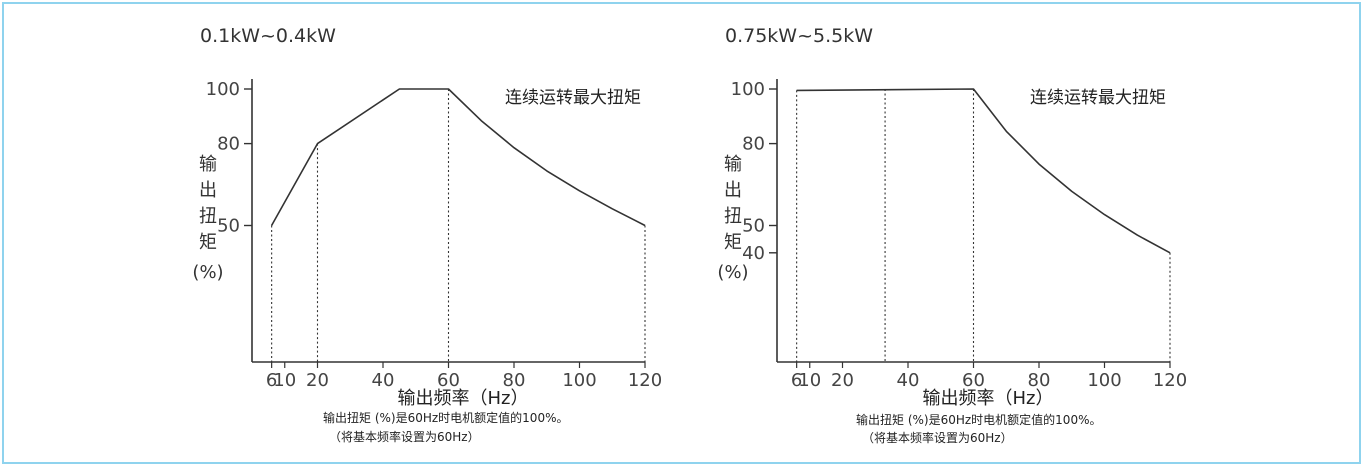 This screenshot has height=464, width=1361. Describe the element at coordinates (268, 36) in the screenshot. I see `chart-title: 0.1kW~0.4kW` at that location.